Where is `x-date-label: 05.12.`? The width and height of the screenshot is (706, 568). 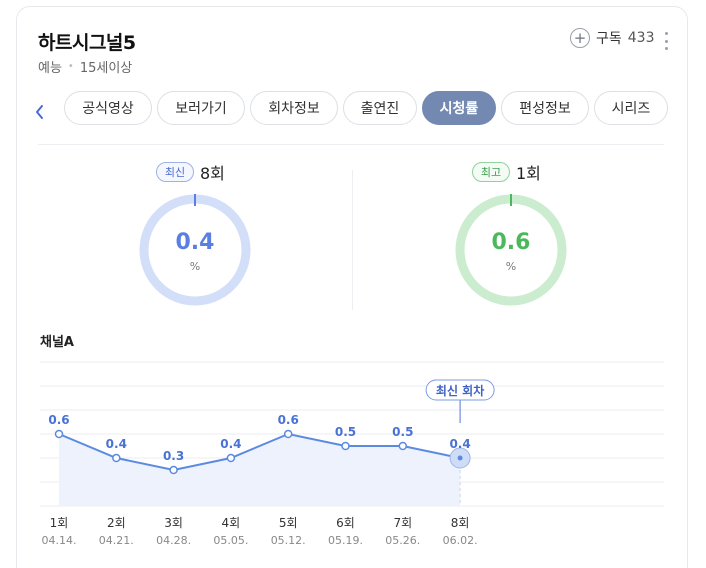
x-date-label: 05.12. is located at coordinates (288, 540).